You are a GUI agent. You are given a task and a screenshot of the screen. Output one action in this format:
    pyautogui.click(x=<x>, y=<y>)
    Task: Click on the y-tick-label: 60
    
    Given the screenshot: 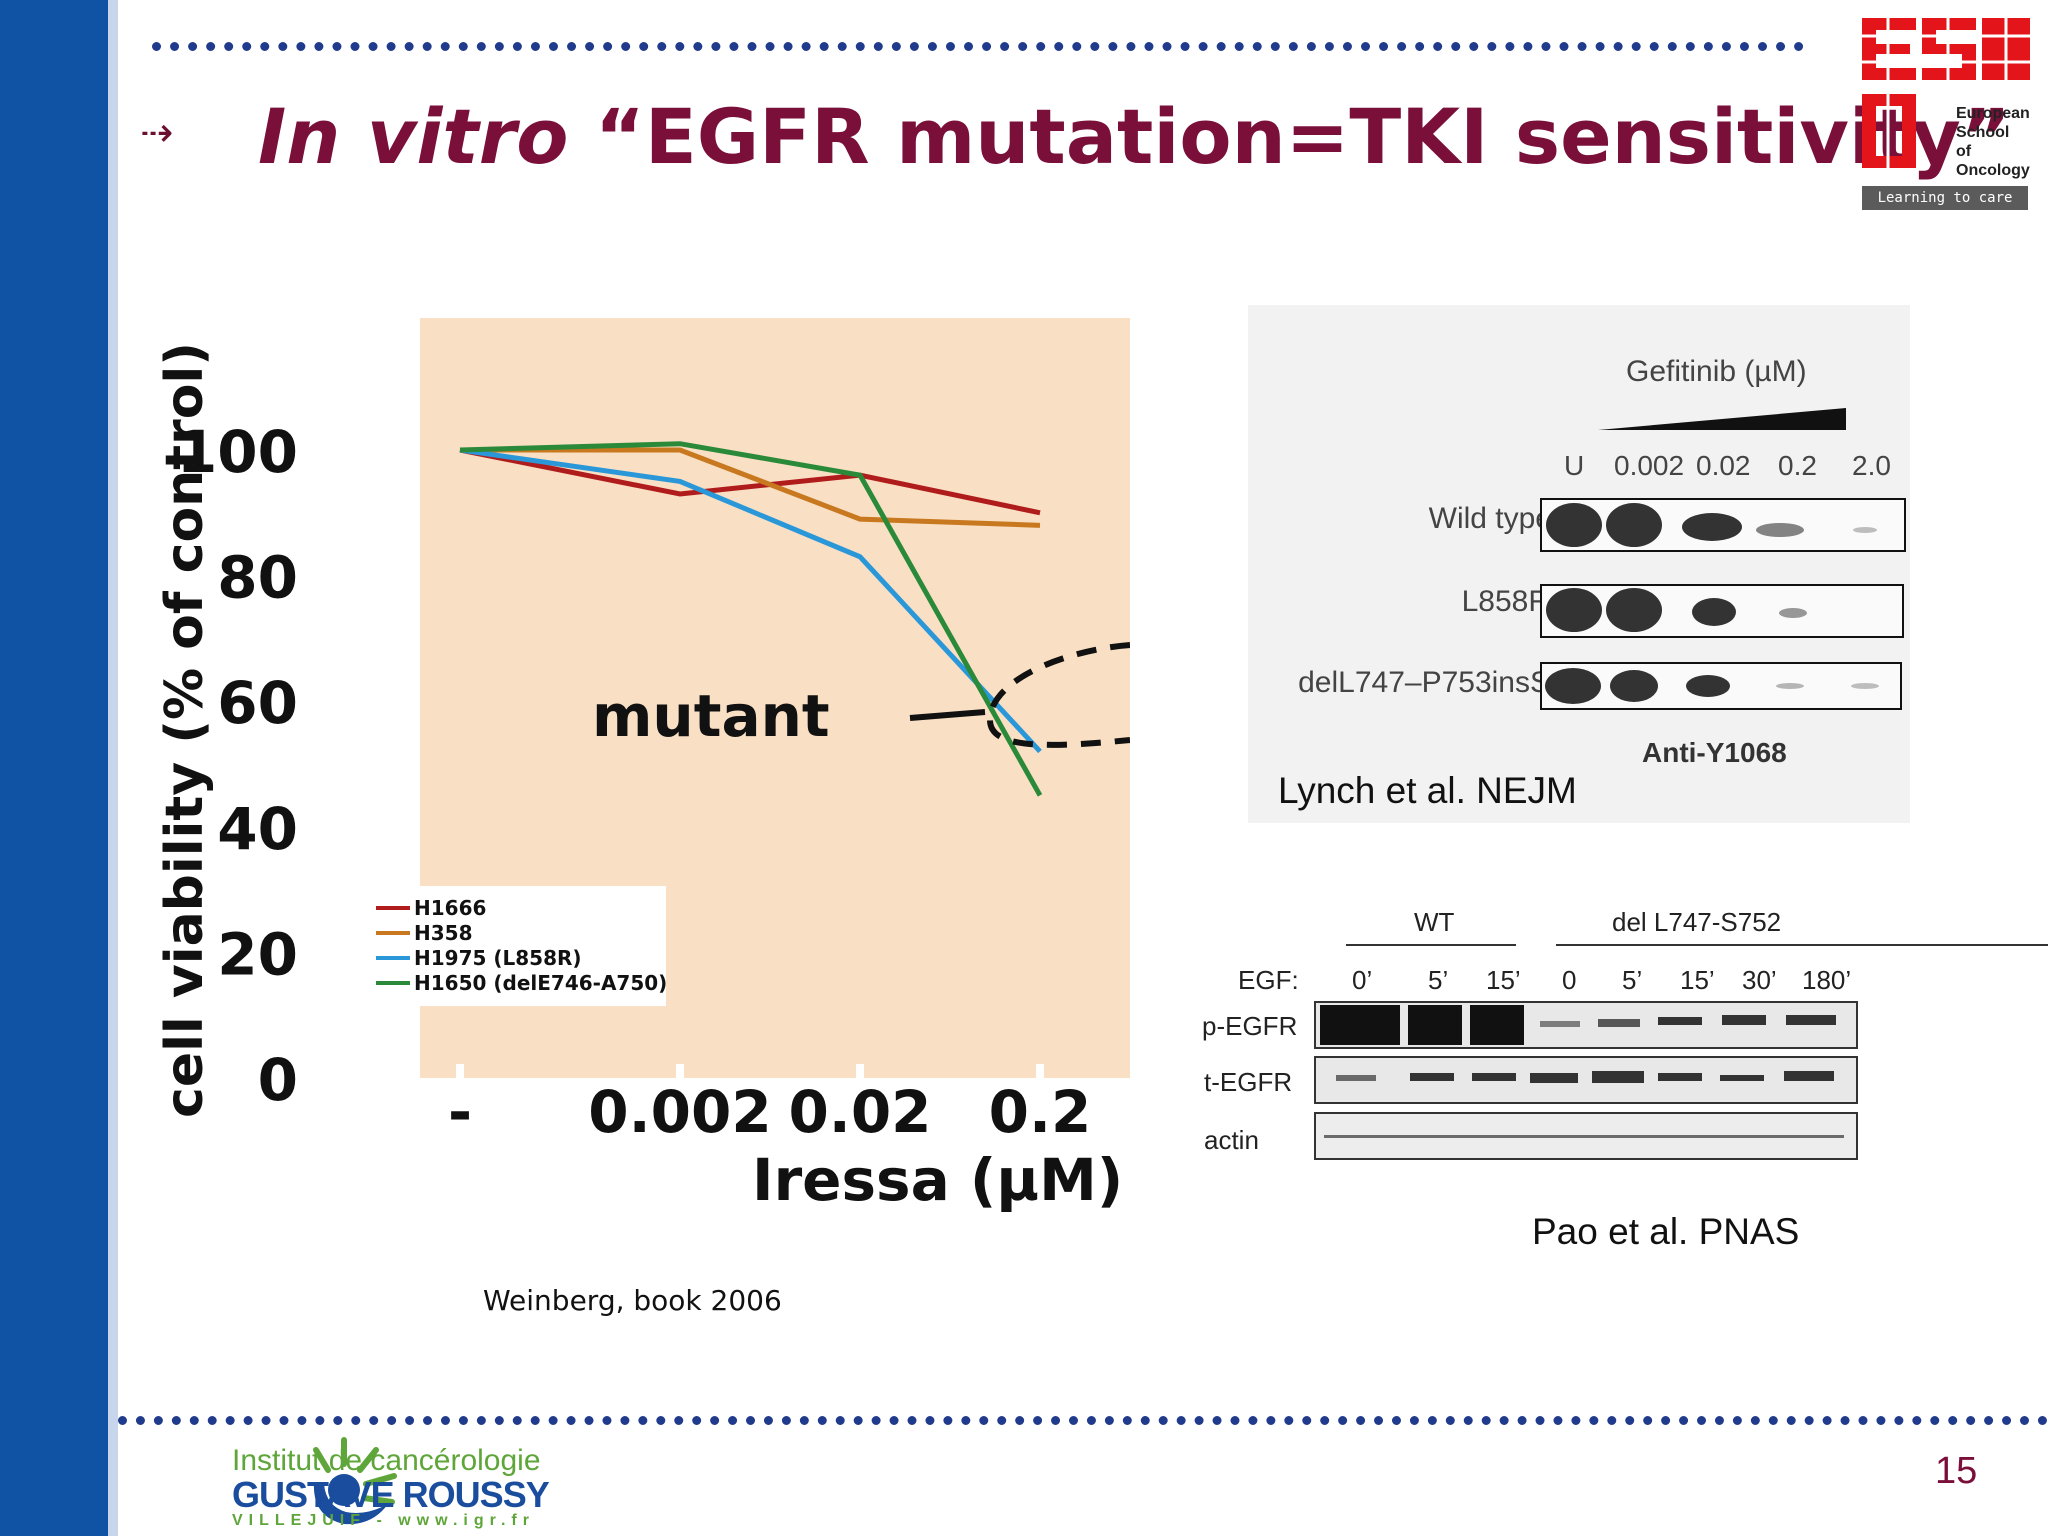 What is the action you would take?
    pyautogui.click(x=257, y=703)
    